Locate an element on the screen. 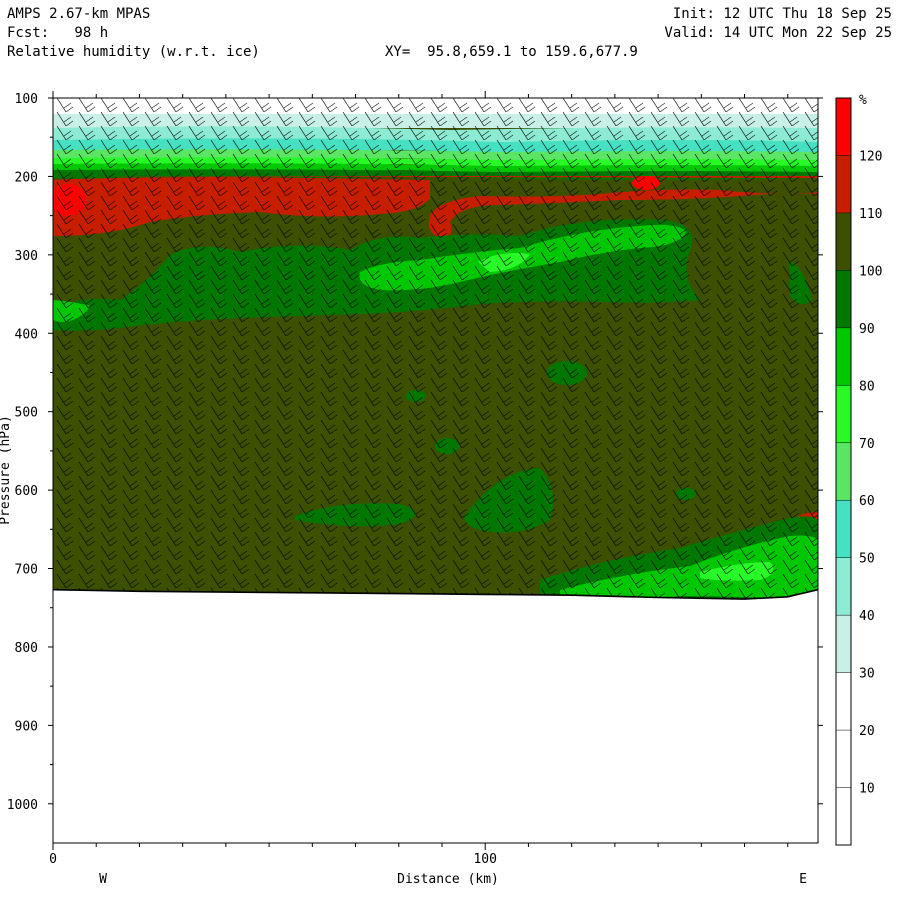 The width and height of the screenshot is (900, 900). colorbar-label-20: 20 is located at coordinates (867, 731).